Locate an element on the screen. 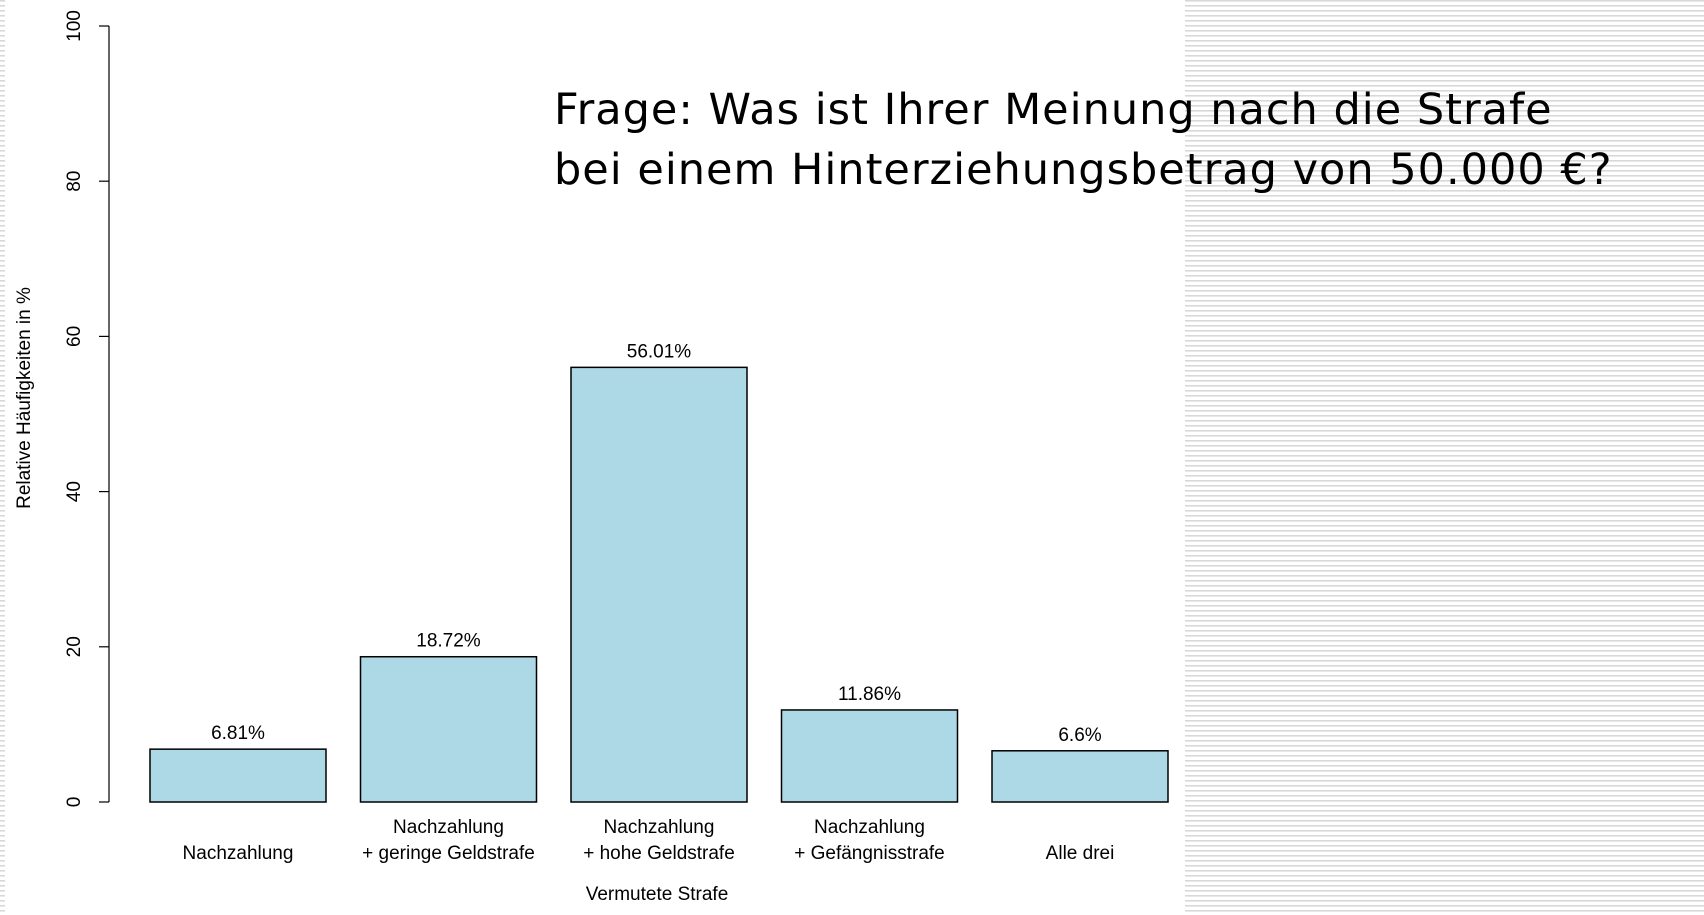 The image size is (1704, 915). background-stripes-left is located at coordinates (2, 457).